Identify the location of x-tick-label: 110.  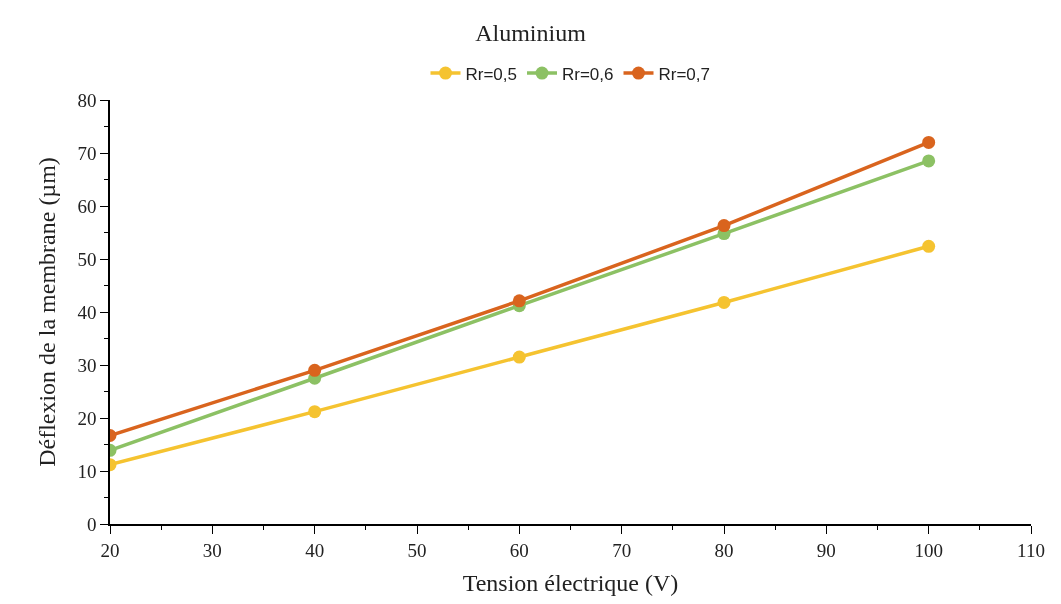
(1031, 550).